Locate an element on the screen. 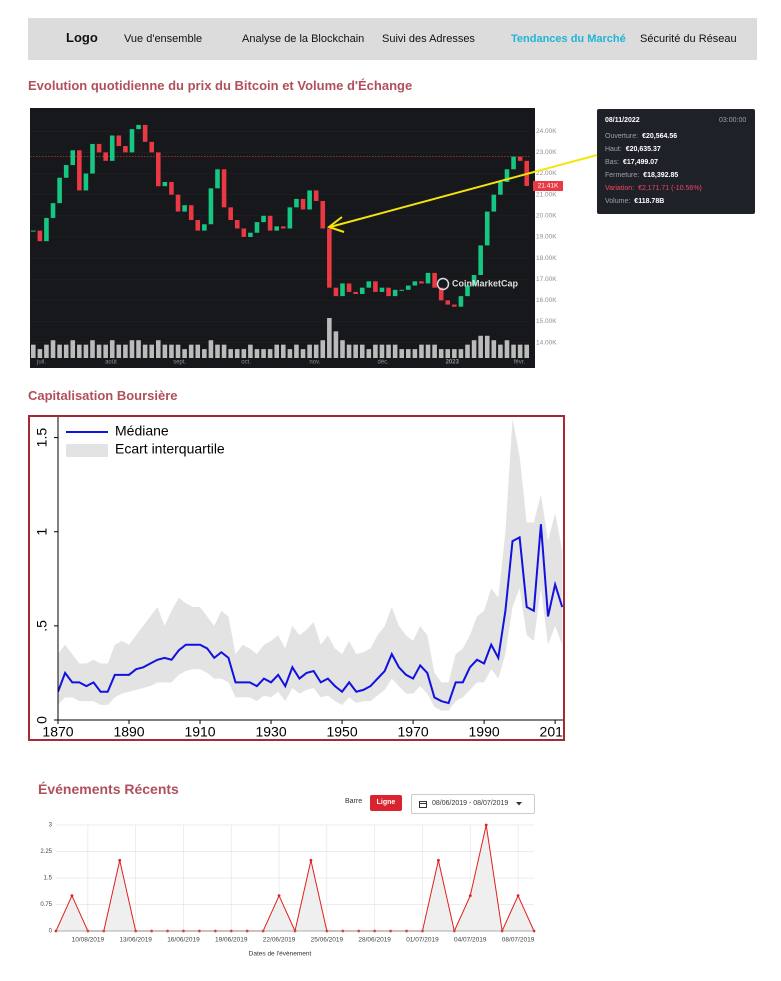 The height and width of the screenshot is (981, 781). x-tick-label: 1870 is located at coordinates (57, 732).